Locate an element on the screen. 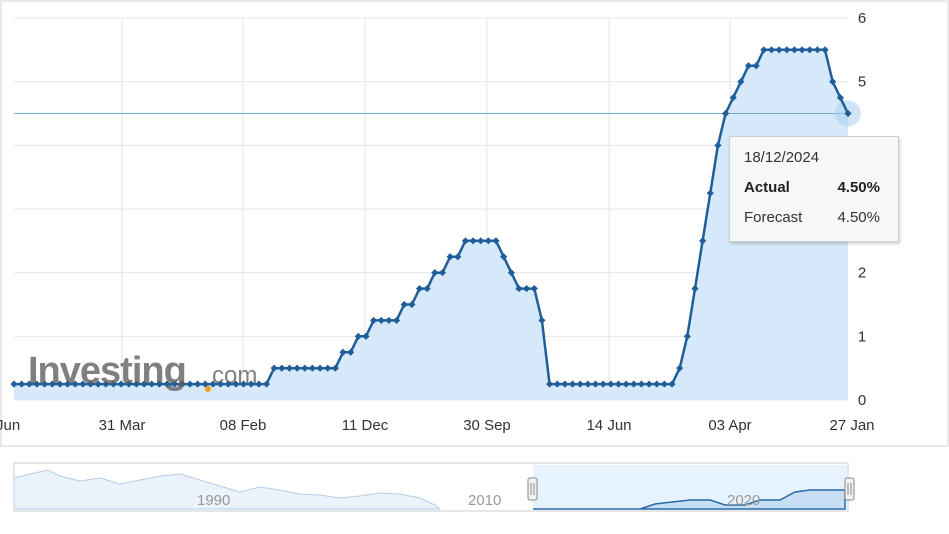  tooltip-actual-value: 4.50% is located at coordinates (858, 187).